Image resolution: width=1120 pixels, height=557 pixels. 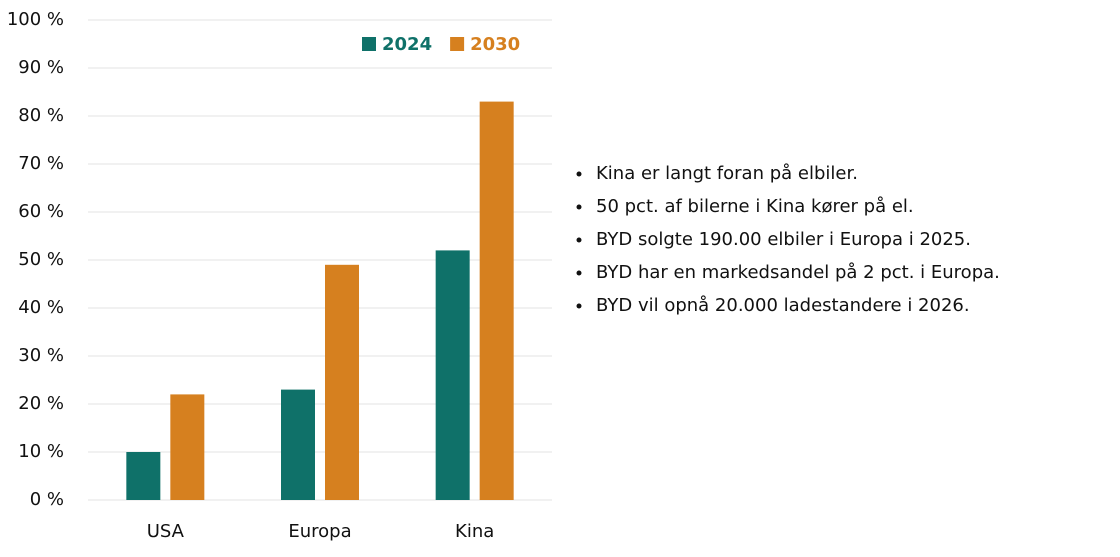 I want to click on note: Kina er langt foran på elbiler., so click(x=727, y=173).